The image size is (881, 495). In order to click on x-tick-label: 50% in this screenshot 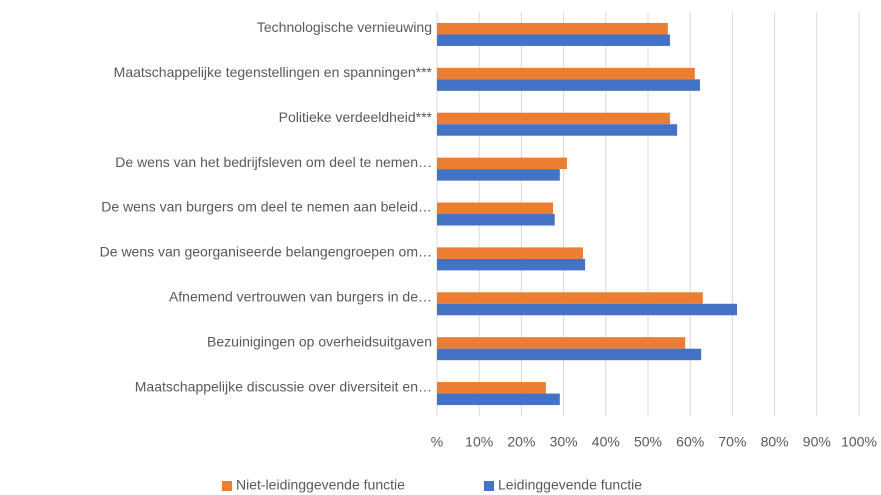, I will do `click(648, 442)`.